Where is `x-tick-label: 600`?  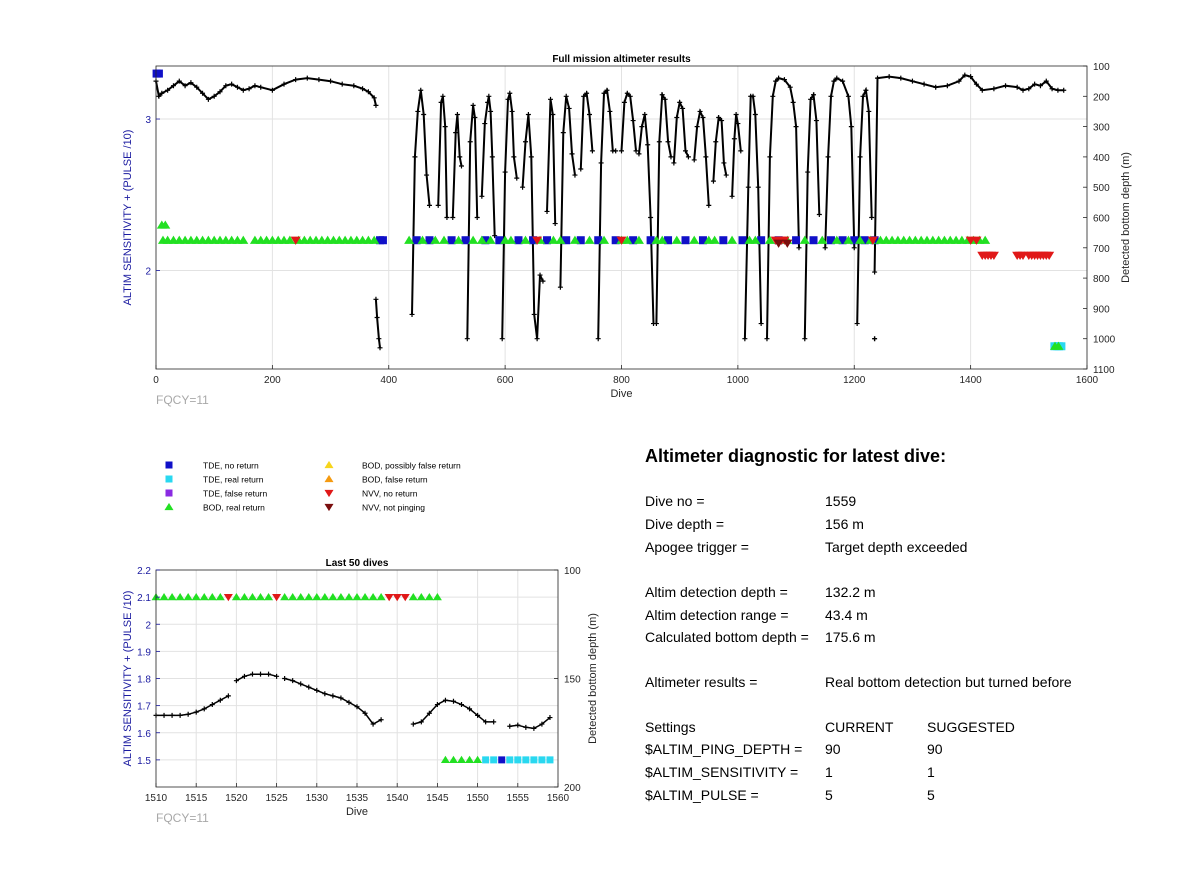 x-tick-label: 600 is located at coordinates (505, 380).